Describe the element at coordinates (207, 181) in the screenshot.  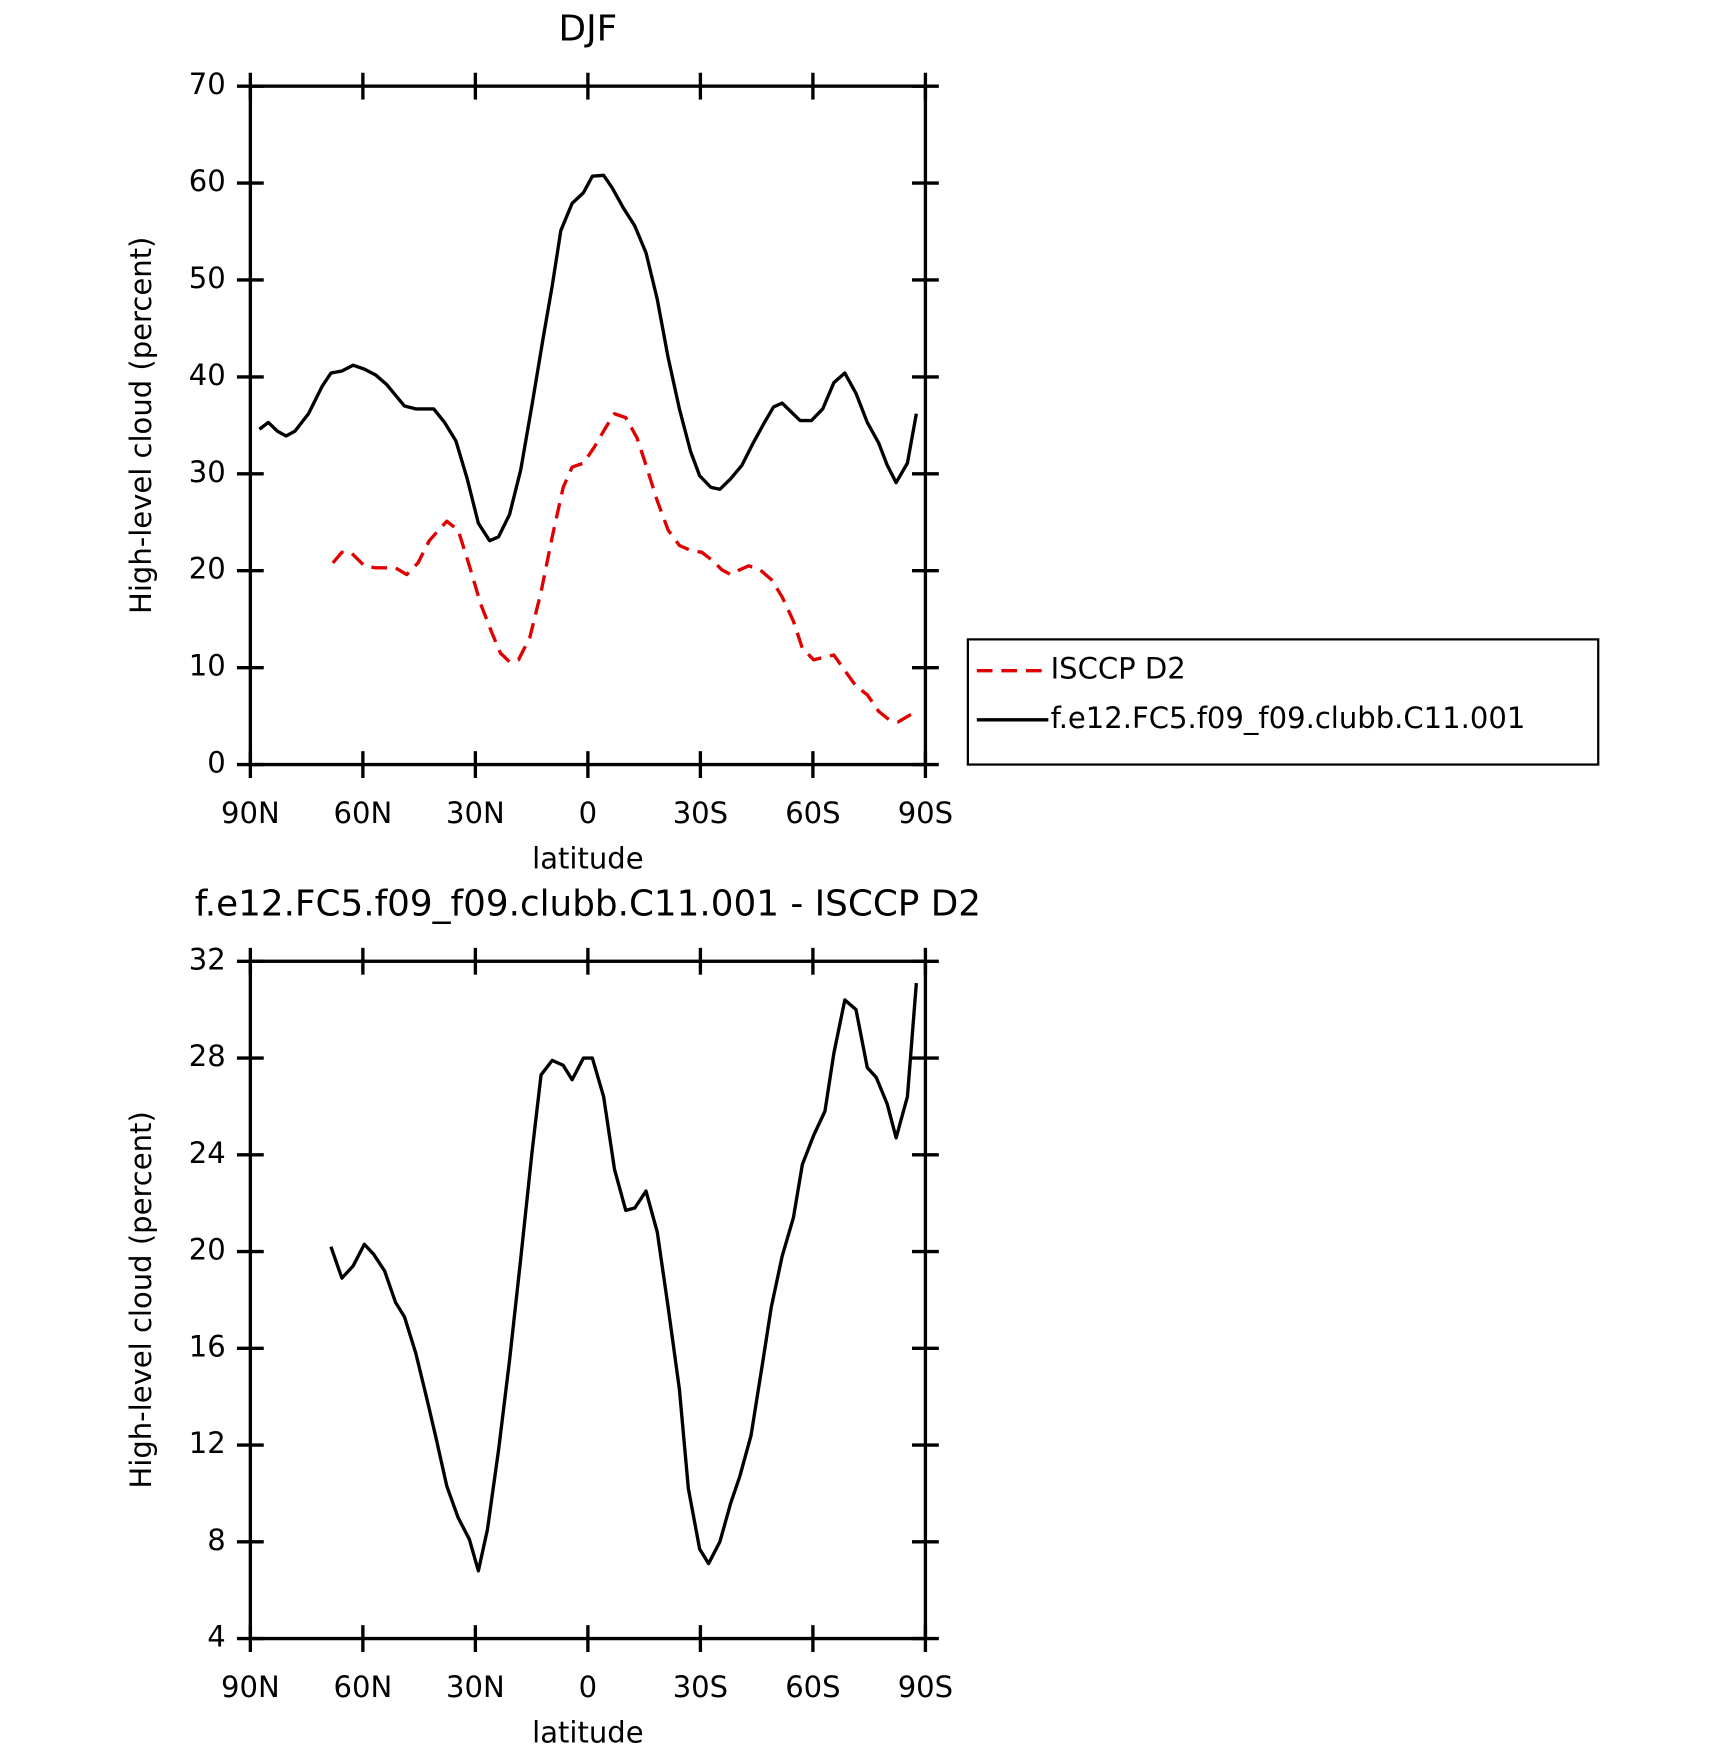
I see `y-tick-label: 60` at that location.